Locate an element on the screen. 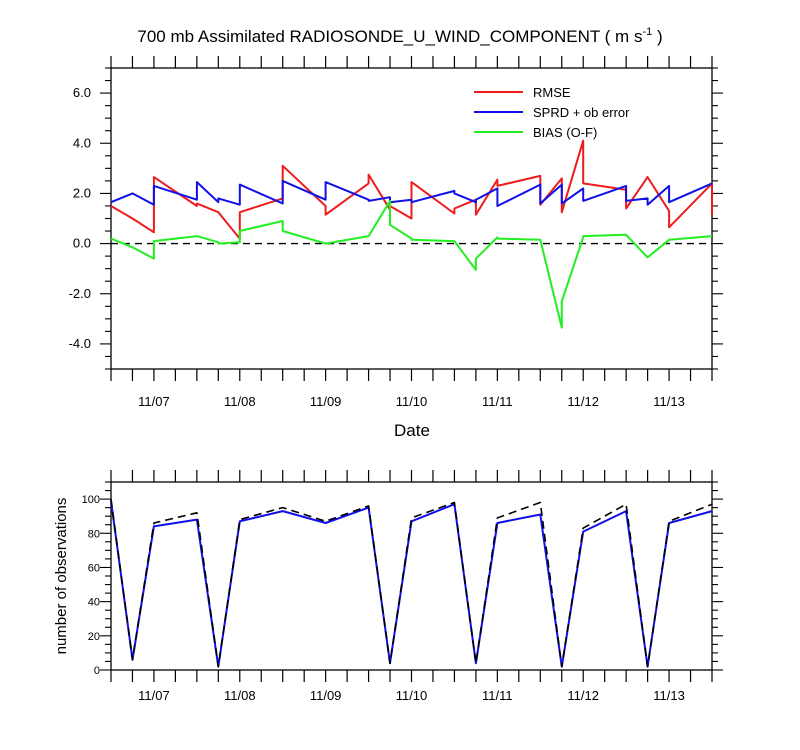 This screenshot has height=750, width=800. y-tick-label: 0 is located at coordinates (97, 671).